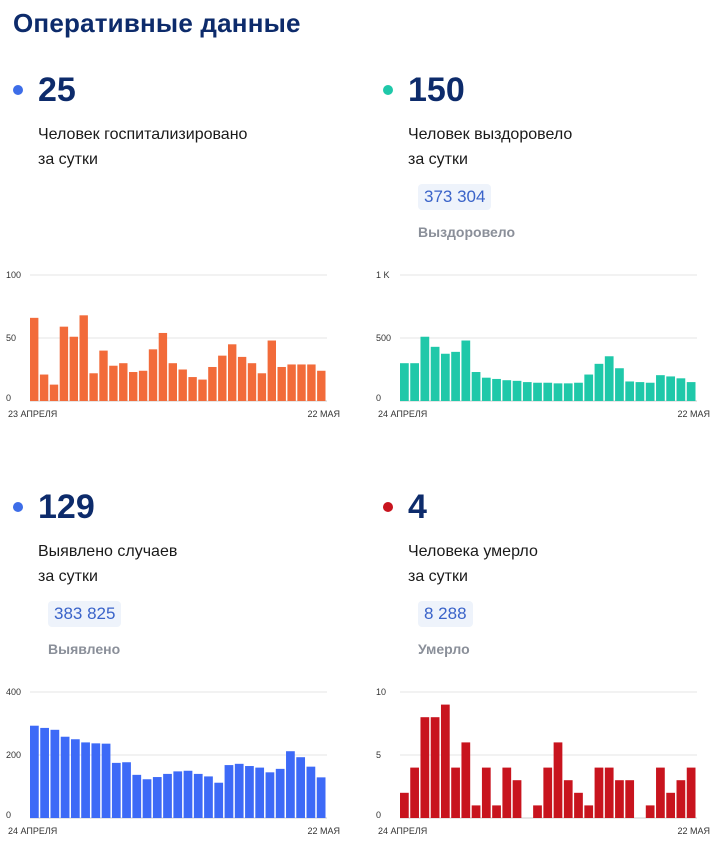  What do you see at coordinates (548, 147) in the screenshot?
I see `recovered-label: Человек выздоровело за сутки` at bounding box center [548, 147].